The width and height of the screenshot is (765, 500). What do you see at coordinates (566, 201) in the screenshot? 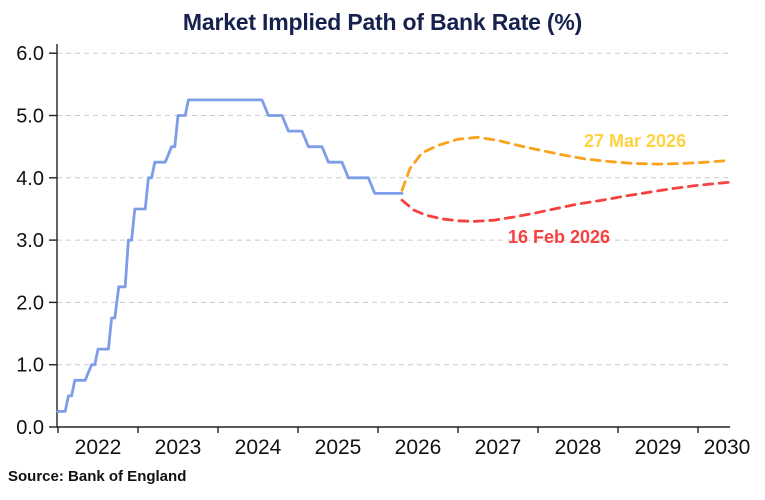
I see `path-16-feb-2026-line` at bounding box center [566, 201].